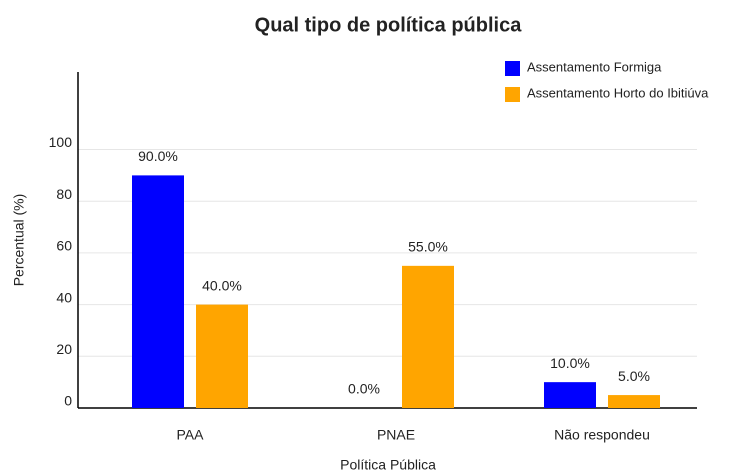 Image resolution: width=745 pixels, height=475 pixels. Describe the element at coordinates (428, 247) in the screenshot. I see `value-label: 55.0%` at that location.